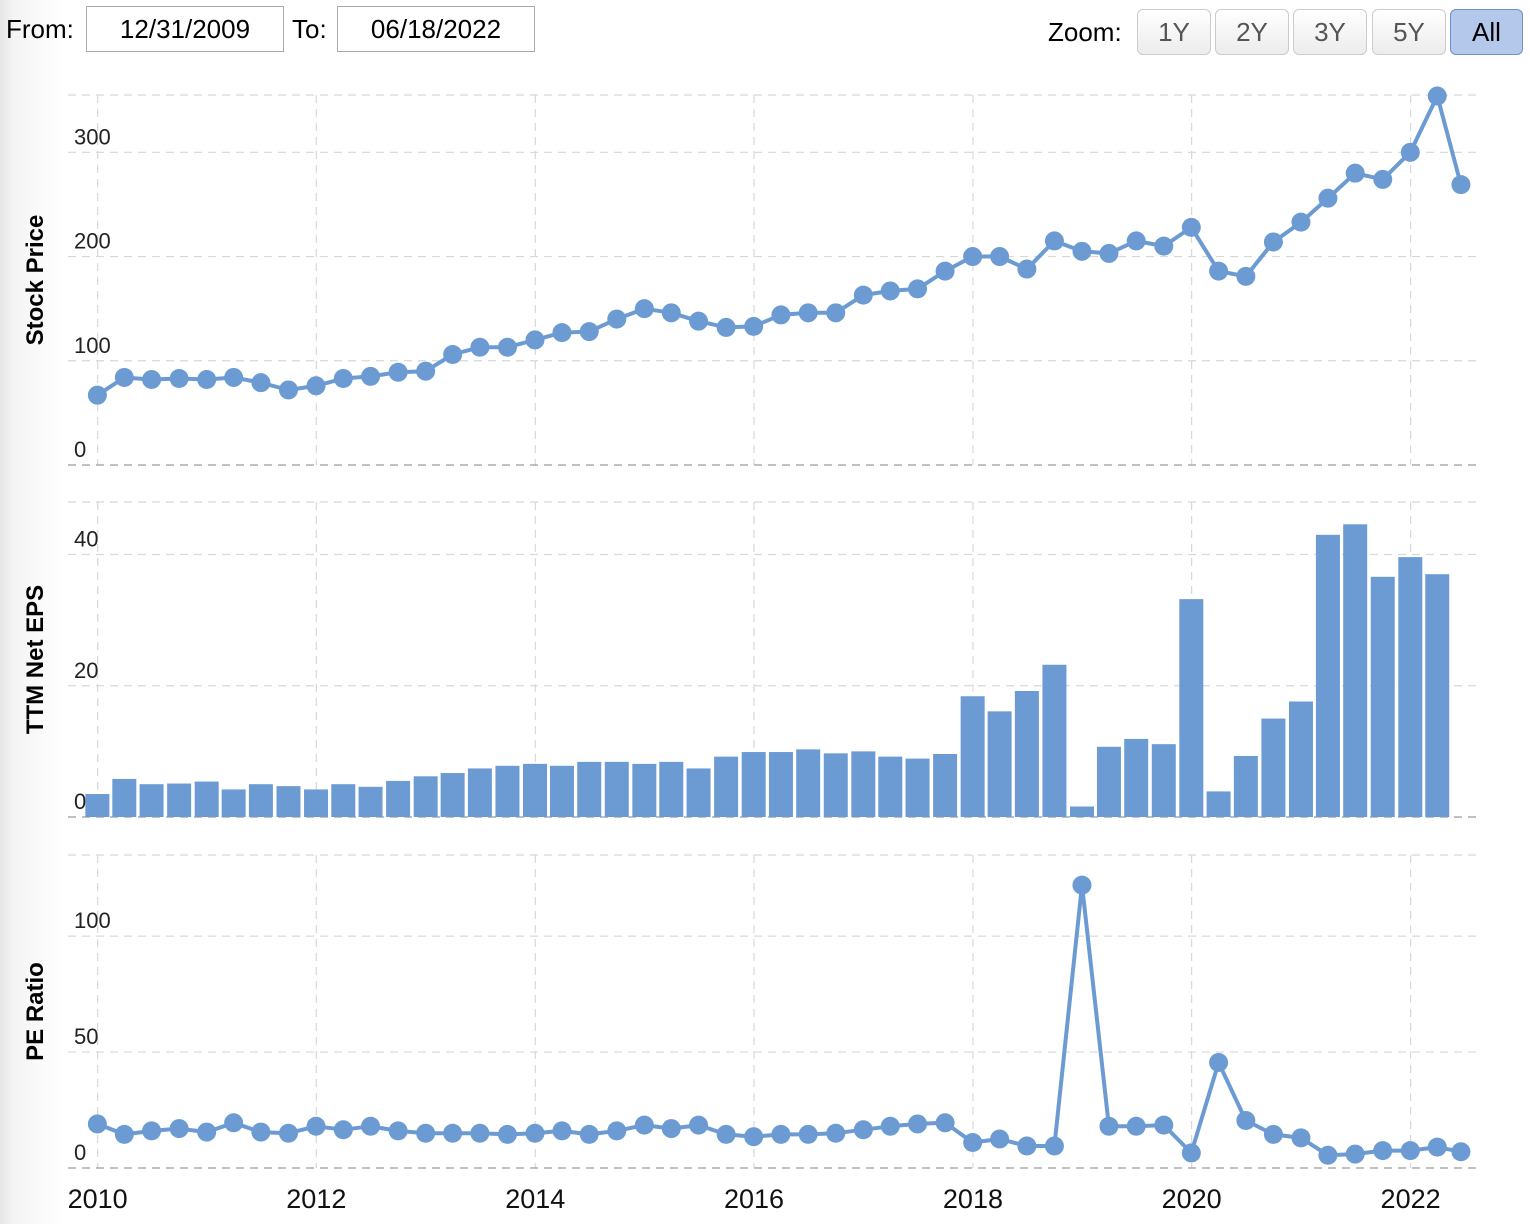 The image size is (1530, 1224). Describe the element at coordinates (1192, 1199) in the screenshot. I see `x-tick-label: 2020` at that location.